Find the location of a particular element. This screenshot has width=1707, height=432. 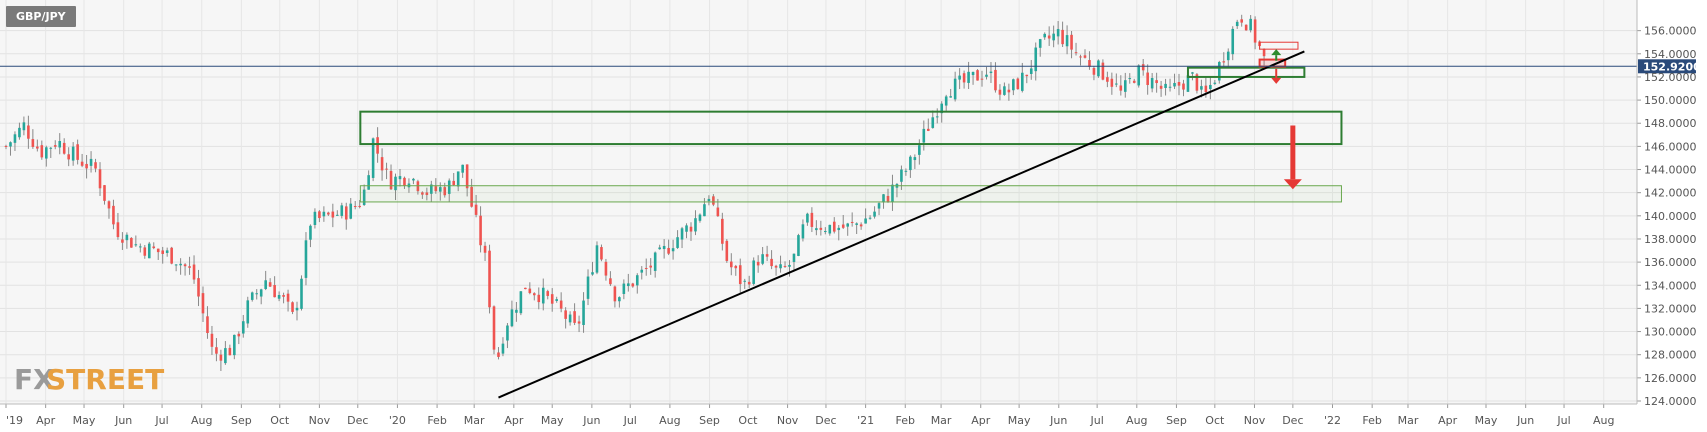

y-tick-label: 126.0000 is located at coordinates (1670, 378).